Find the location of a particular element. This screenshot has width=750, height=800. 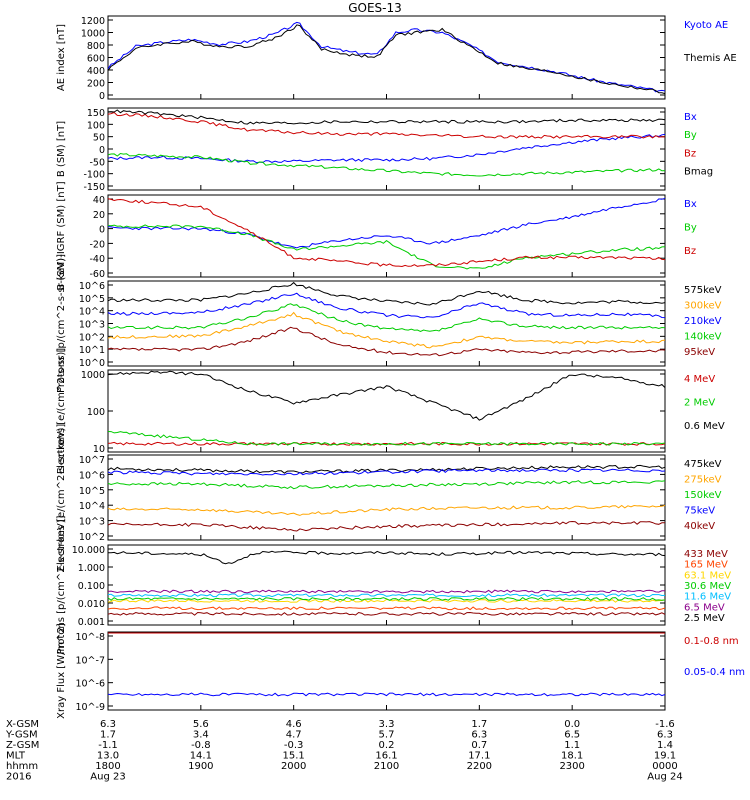

xaxis-row-value: 19.1 is located at coordinates (665, 756).